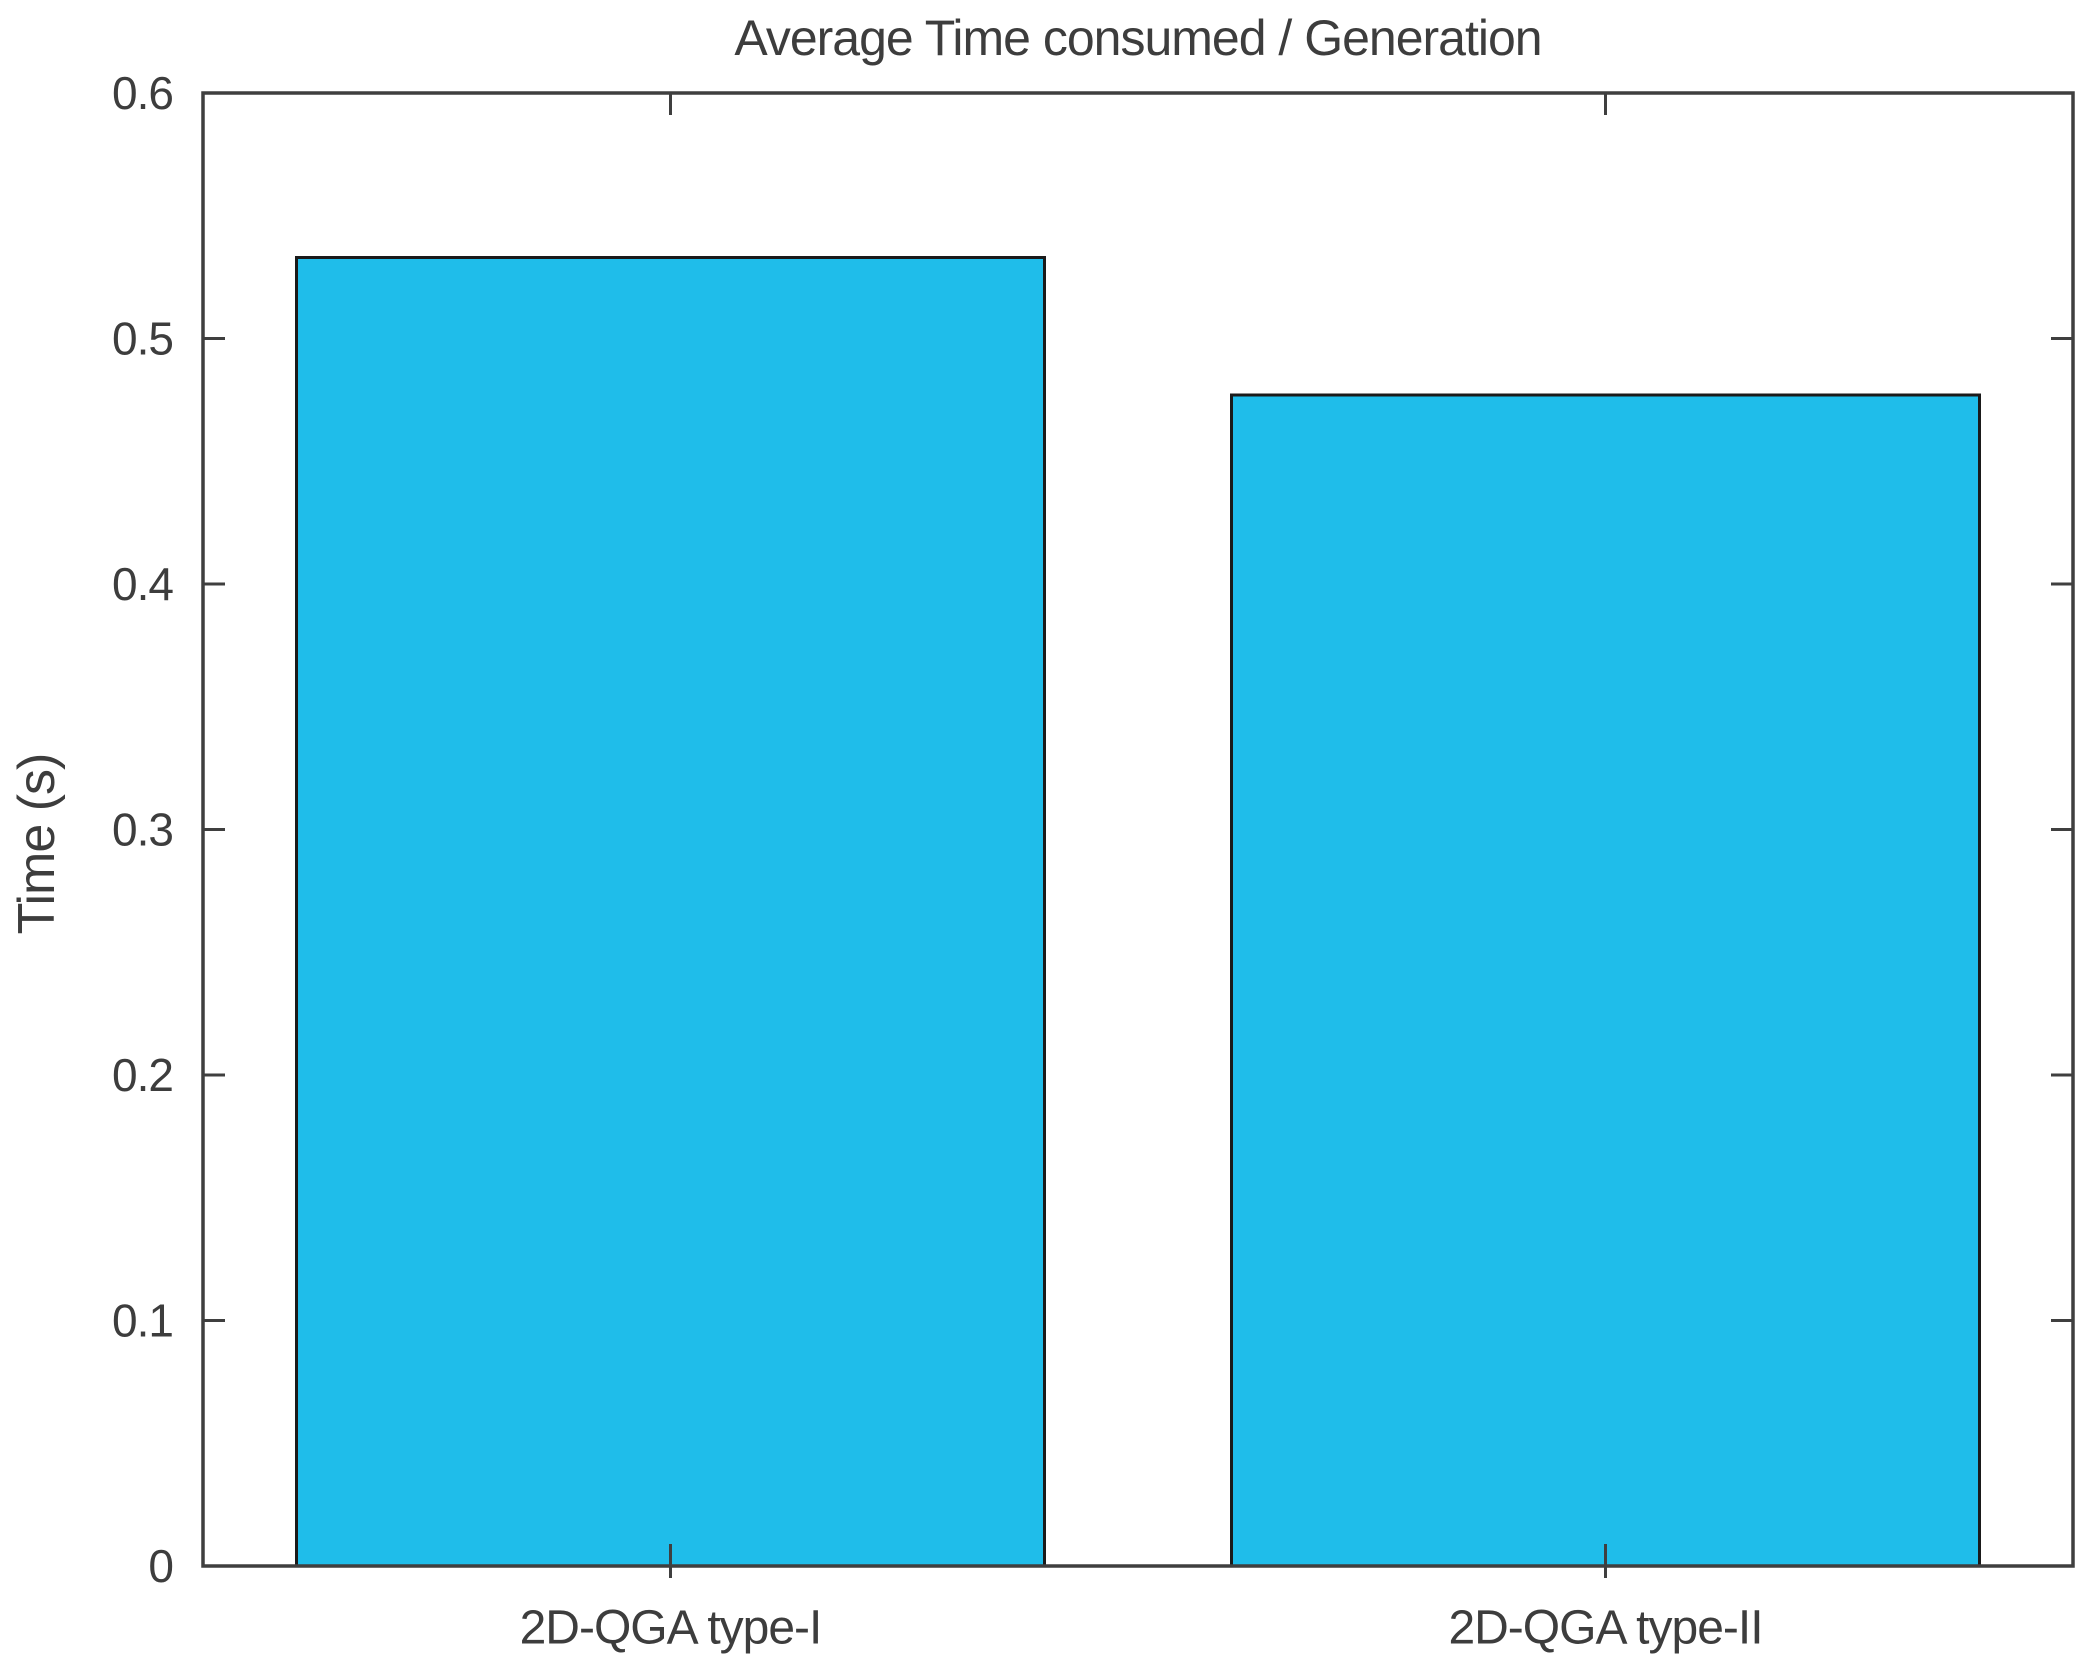 The width and height of the screenshot is (2088, 1672). Describe the element at coordinates (1605, 1628) in the screenshot. I see `x-tick-label: 2D-QGA type-II` at that location.